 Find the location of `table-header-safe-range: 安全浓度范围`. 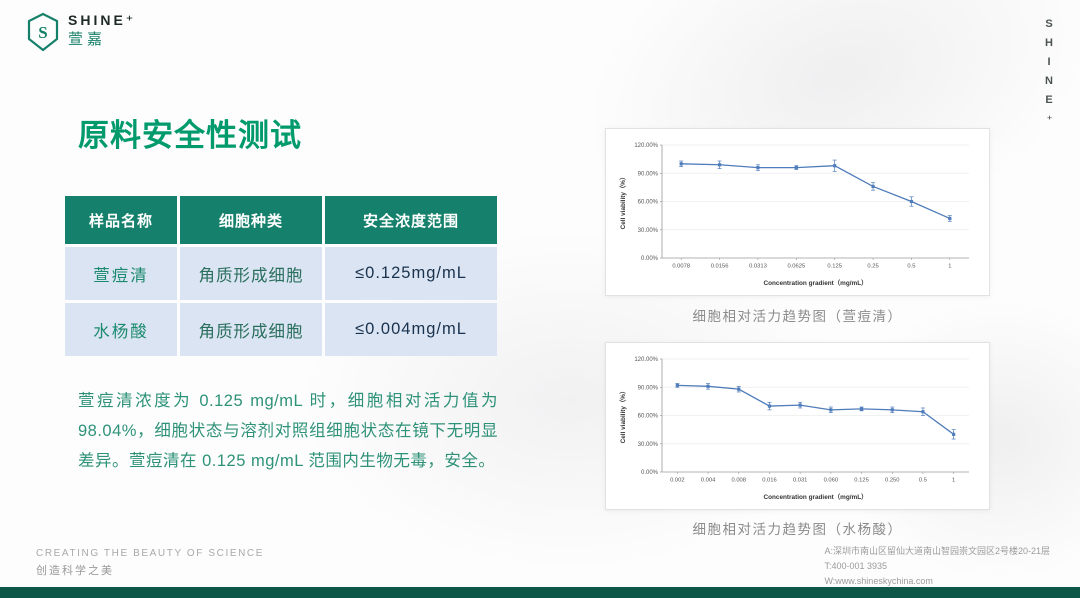

table-header-safe-range: 安全浓度范围 is located at coordinates (411, 220).